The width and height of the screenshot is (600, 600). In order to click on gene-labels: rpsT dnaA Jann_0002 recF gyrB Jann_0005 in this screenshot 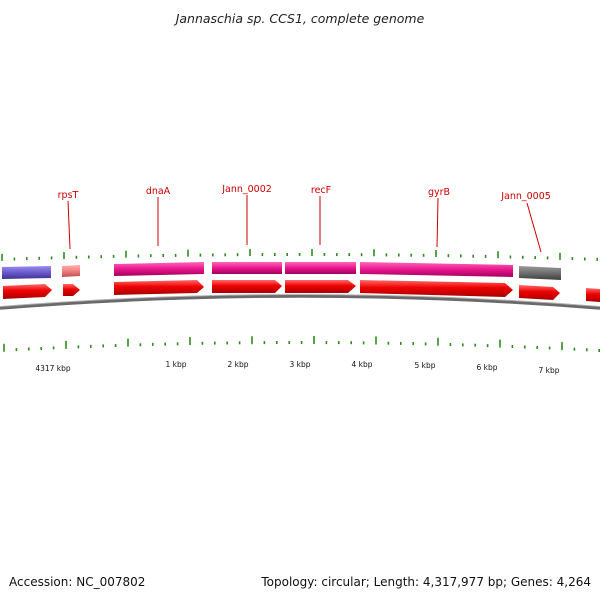, I will do `click(304, 193)`.